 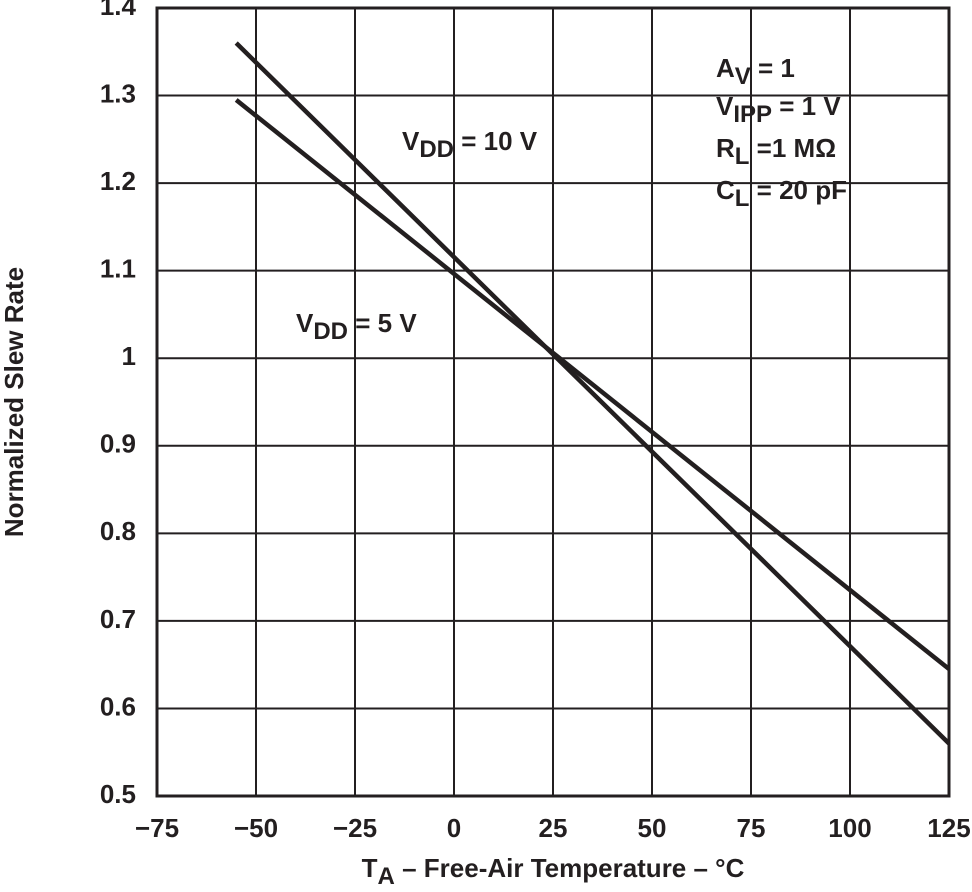 What do you see at coordinates (743, 76) in the screenshot?
I see `annotation-sub: V` at bounding box center [743, 76].